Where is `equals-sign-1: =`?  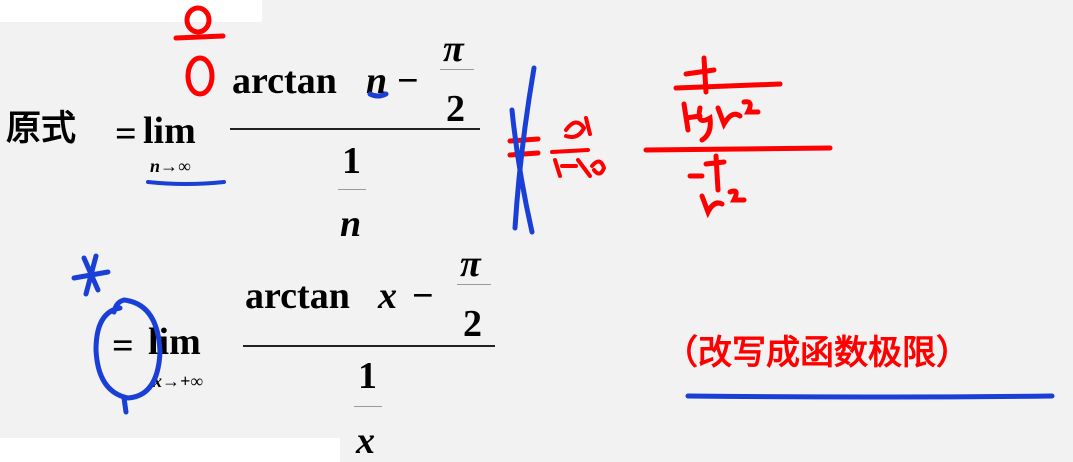
equals-sign-1: = is located at coordinates (126, 134).